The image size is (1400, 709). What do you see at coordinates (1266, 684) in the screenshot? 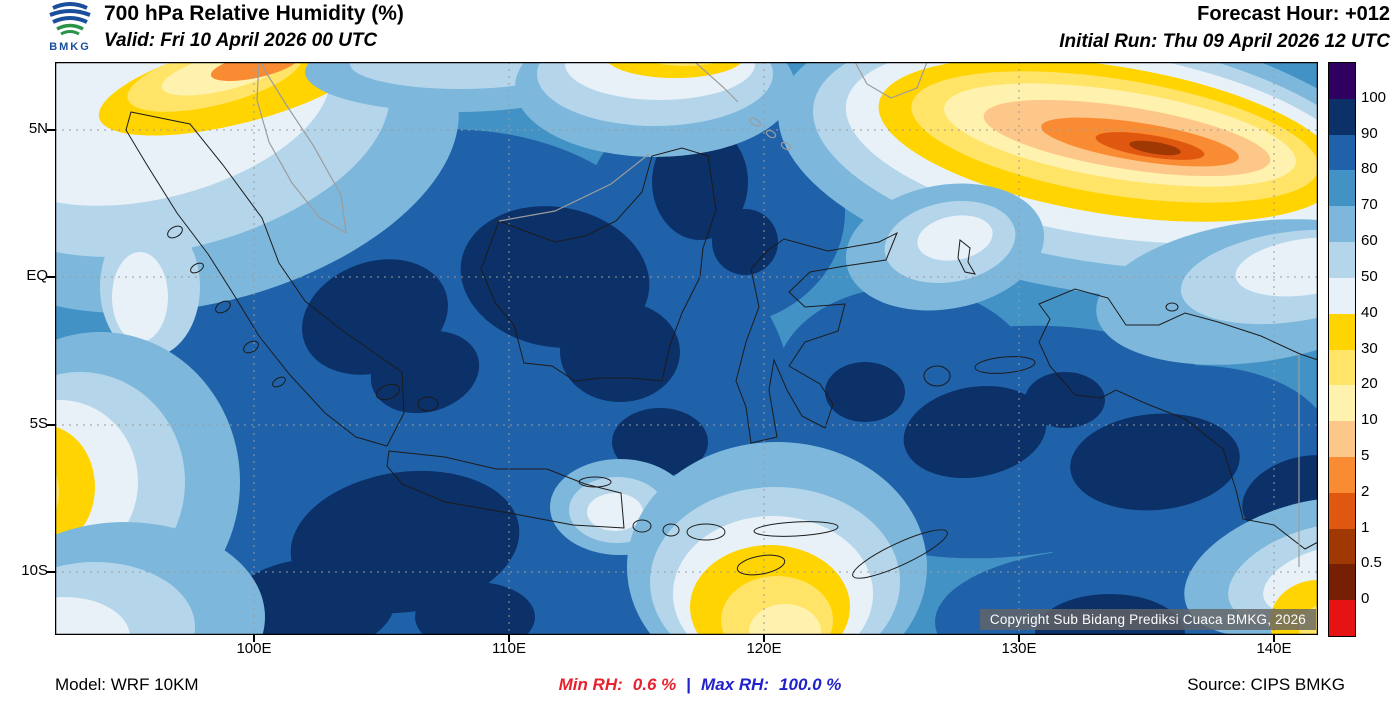
I see `source-label: Source: CIPS BMKG` at bounding box center [1266, 684].